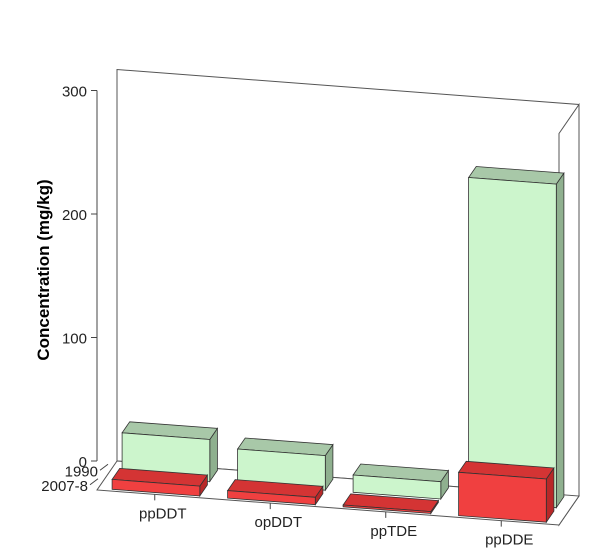 The height and width of the screenshot is (559, 613). I want to click on bar-2007-8-opDDT, so click(275, 492).